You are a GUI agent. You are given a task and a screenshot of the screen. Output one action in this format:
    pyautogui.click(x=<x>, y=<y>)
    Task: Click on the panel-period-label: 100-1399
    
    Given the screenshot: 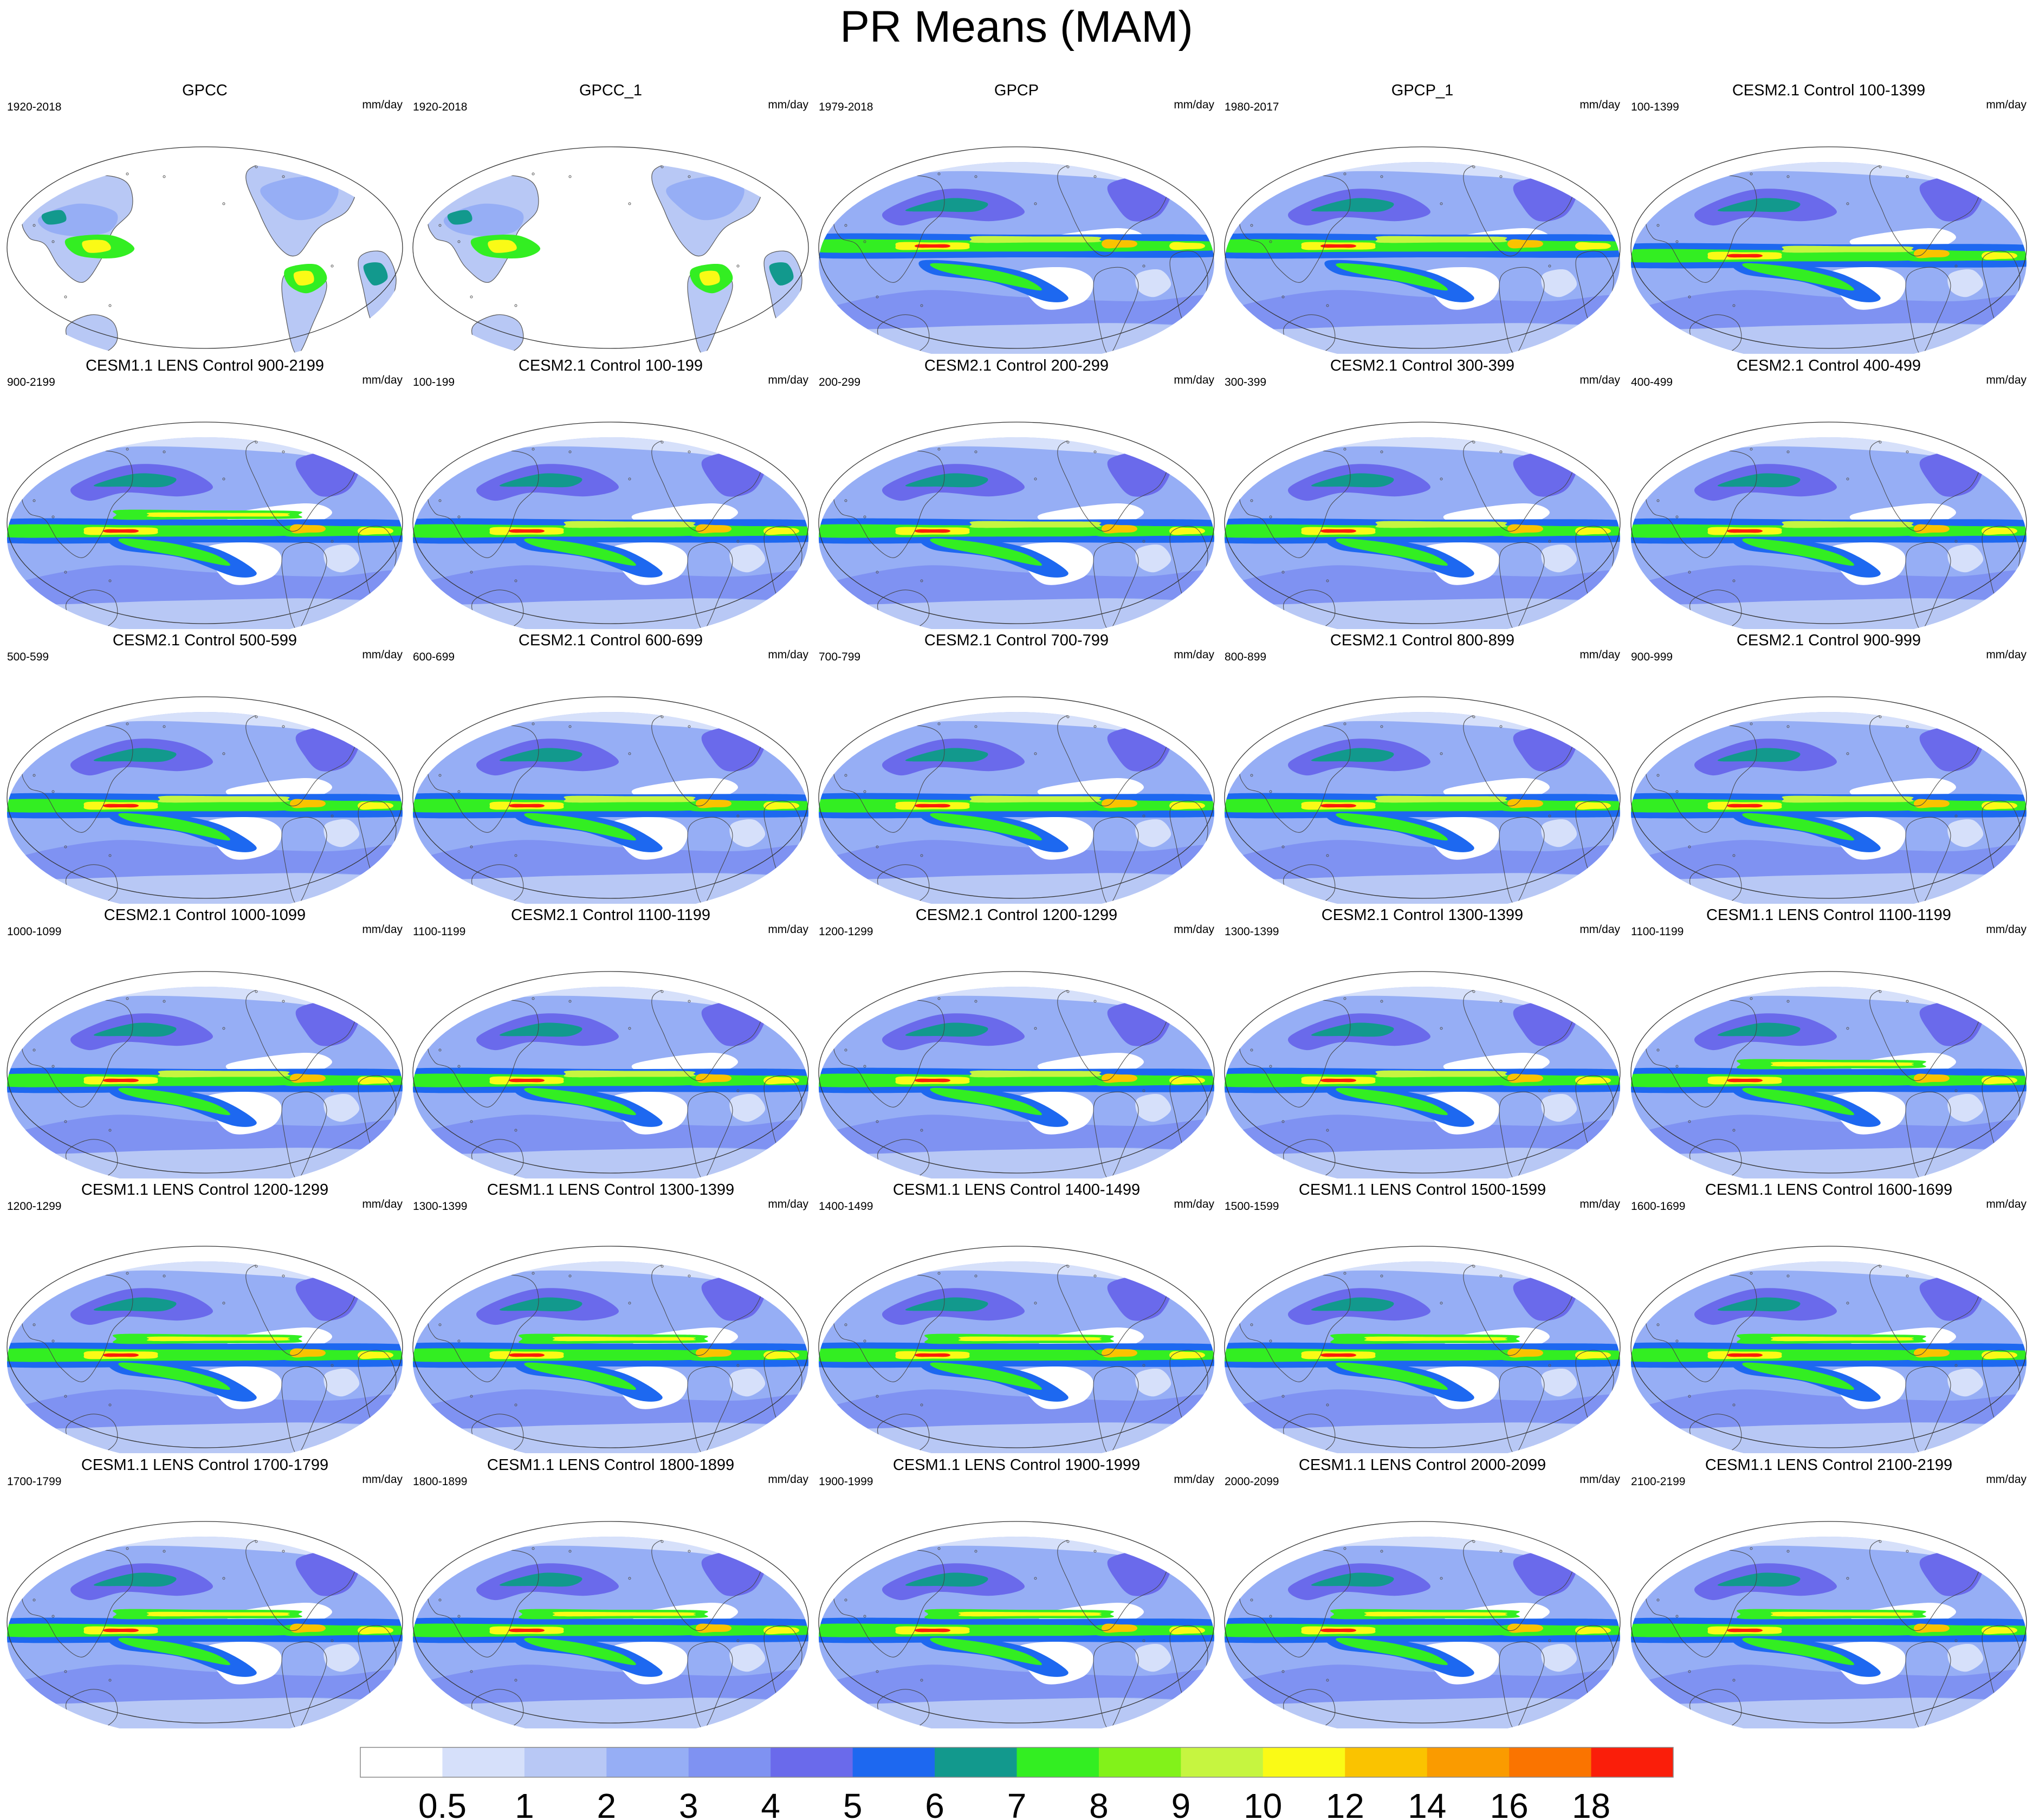 What is the action you would take?
    pyautogui.click(x=1655, y=107)
    